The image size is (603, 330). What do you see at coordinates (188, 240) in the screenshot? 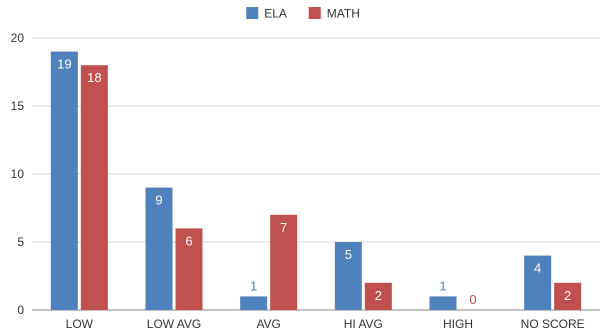
I see `data-label-math-low-avg: 6` at bounding box center [188, 240].